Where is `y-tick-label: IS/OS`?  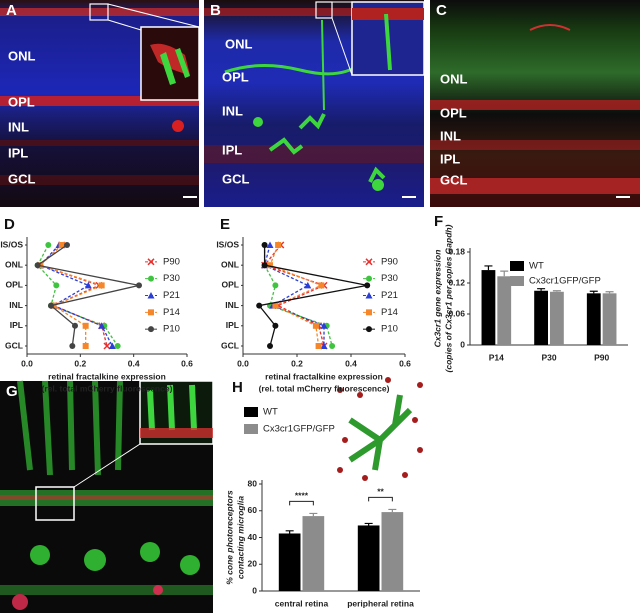 y-tick-label: IS/OS is located at coordinates (11, 244).